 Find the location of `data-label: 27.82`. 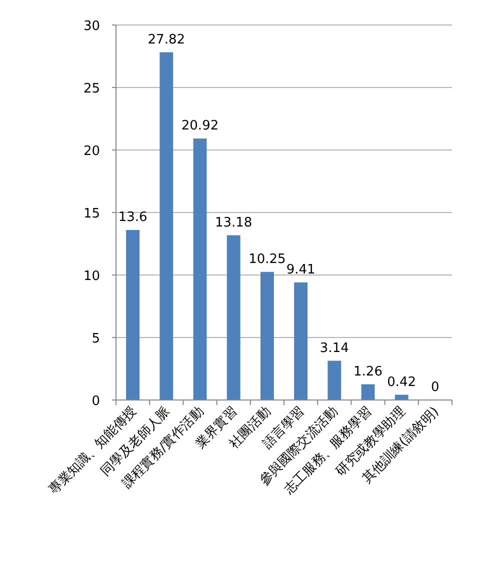

data-label: 27.82 is located at coordinates (167, 40).